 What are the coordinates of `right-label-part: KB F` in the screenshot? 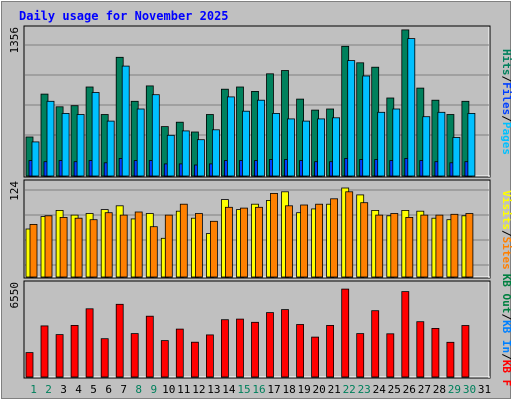 It's located at (506, 373).